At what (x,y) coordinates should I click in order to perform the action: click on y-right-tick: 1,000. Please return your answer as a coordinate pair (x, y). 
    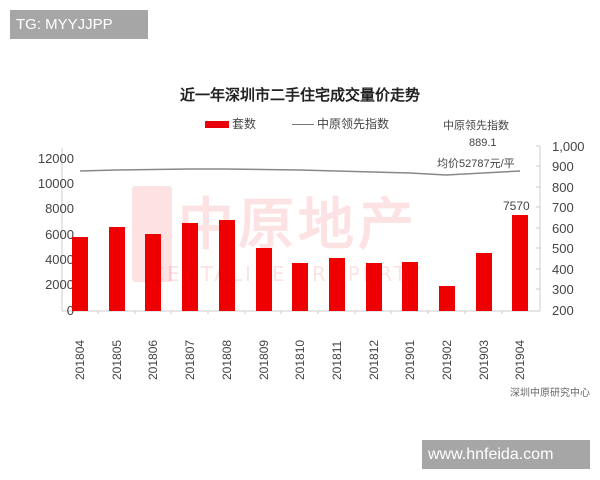
    Looking at the image, I should click on (568, 146).